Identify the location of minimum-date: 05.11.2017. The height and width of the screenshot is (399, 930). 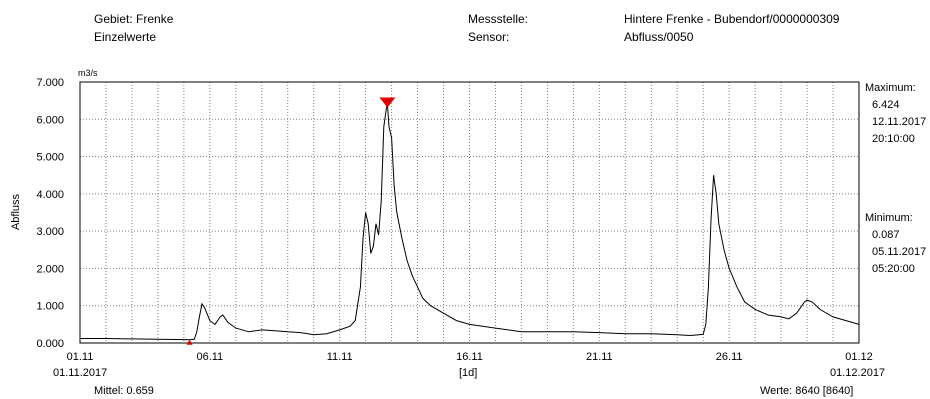
(899, 252).